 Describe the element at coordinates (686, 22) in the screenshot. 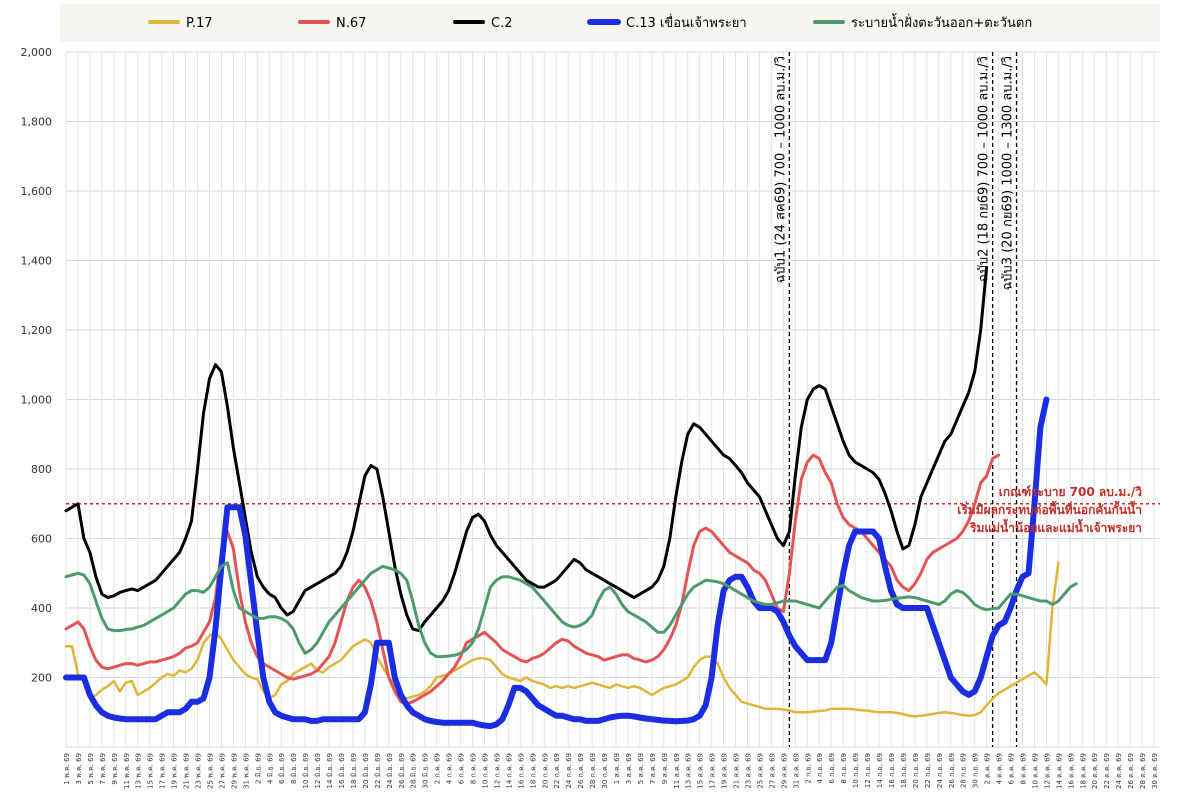

I see `legend-label-3: C.13 เขื่อนเจ้าพระยา` at that location.